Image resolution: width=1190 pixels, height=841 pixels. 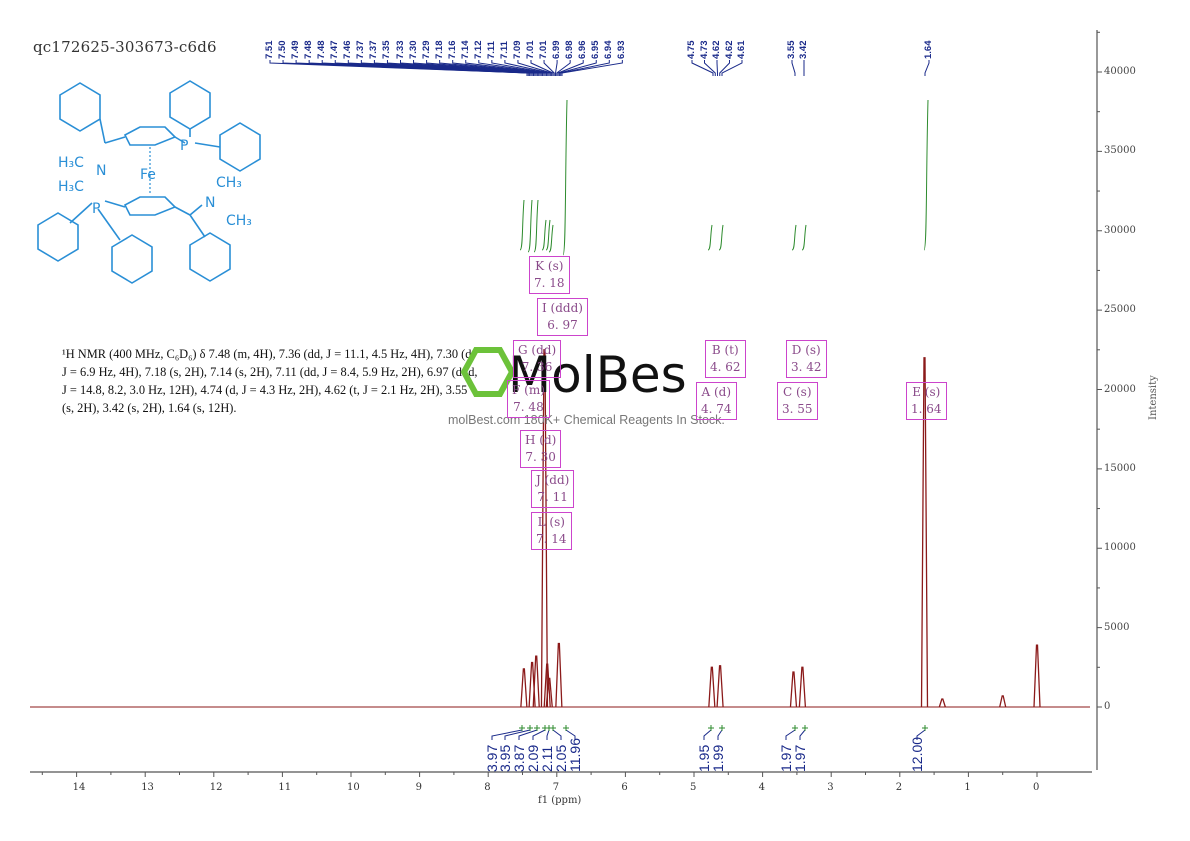 What do you see at coordinates (716, 50) in the screenshot?
I see `peak-shift-label: 4.62` at bounding box center [716, 50].